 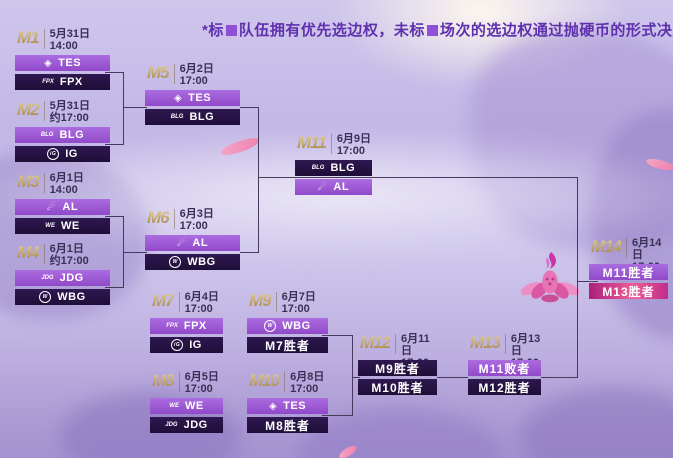 I want to click on match-label: M9 6月7日 17:00, so click(x=287, y=303).